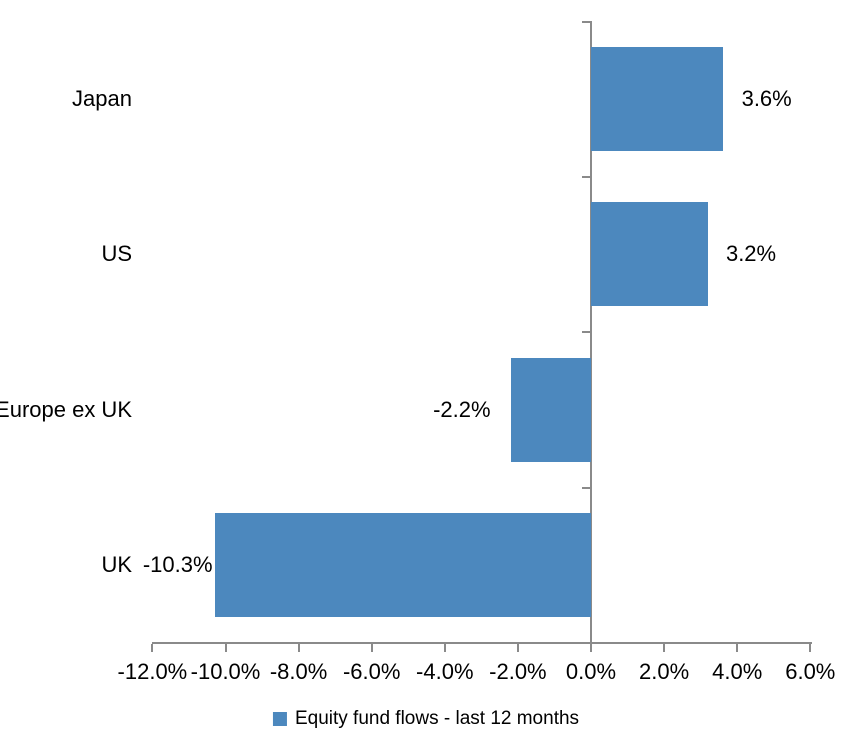 This screenshot has height=747, width=852. What do you see at coordinates (371, 671) in the screenshot?
I see `x-tick-label: -6.0%` at bounding box center [371, 671].